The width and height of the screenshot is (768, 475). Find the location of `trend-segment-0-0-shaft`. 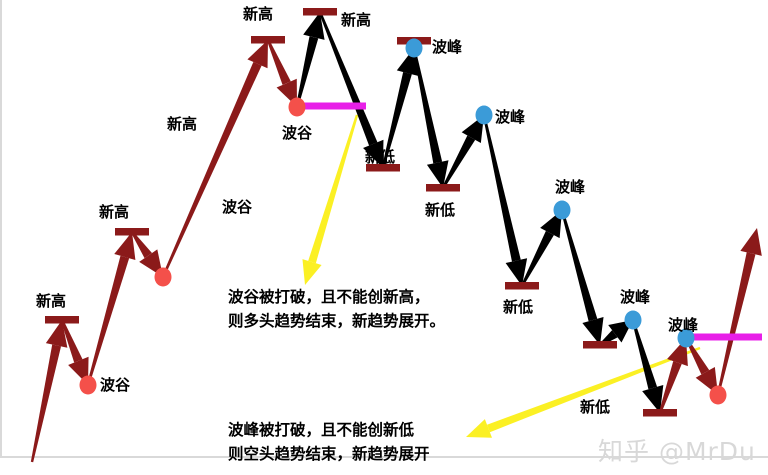

trend-segment-0-0-shaft is located at coordinates (46, 403).